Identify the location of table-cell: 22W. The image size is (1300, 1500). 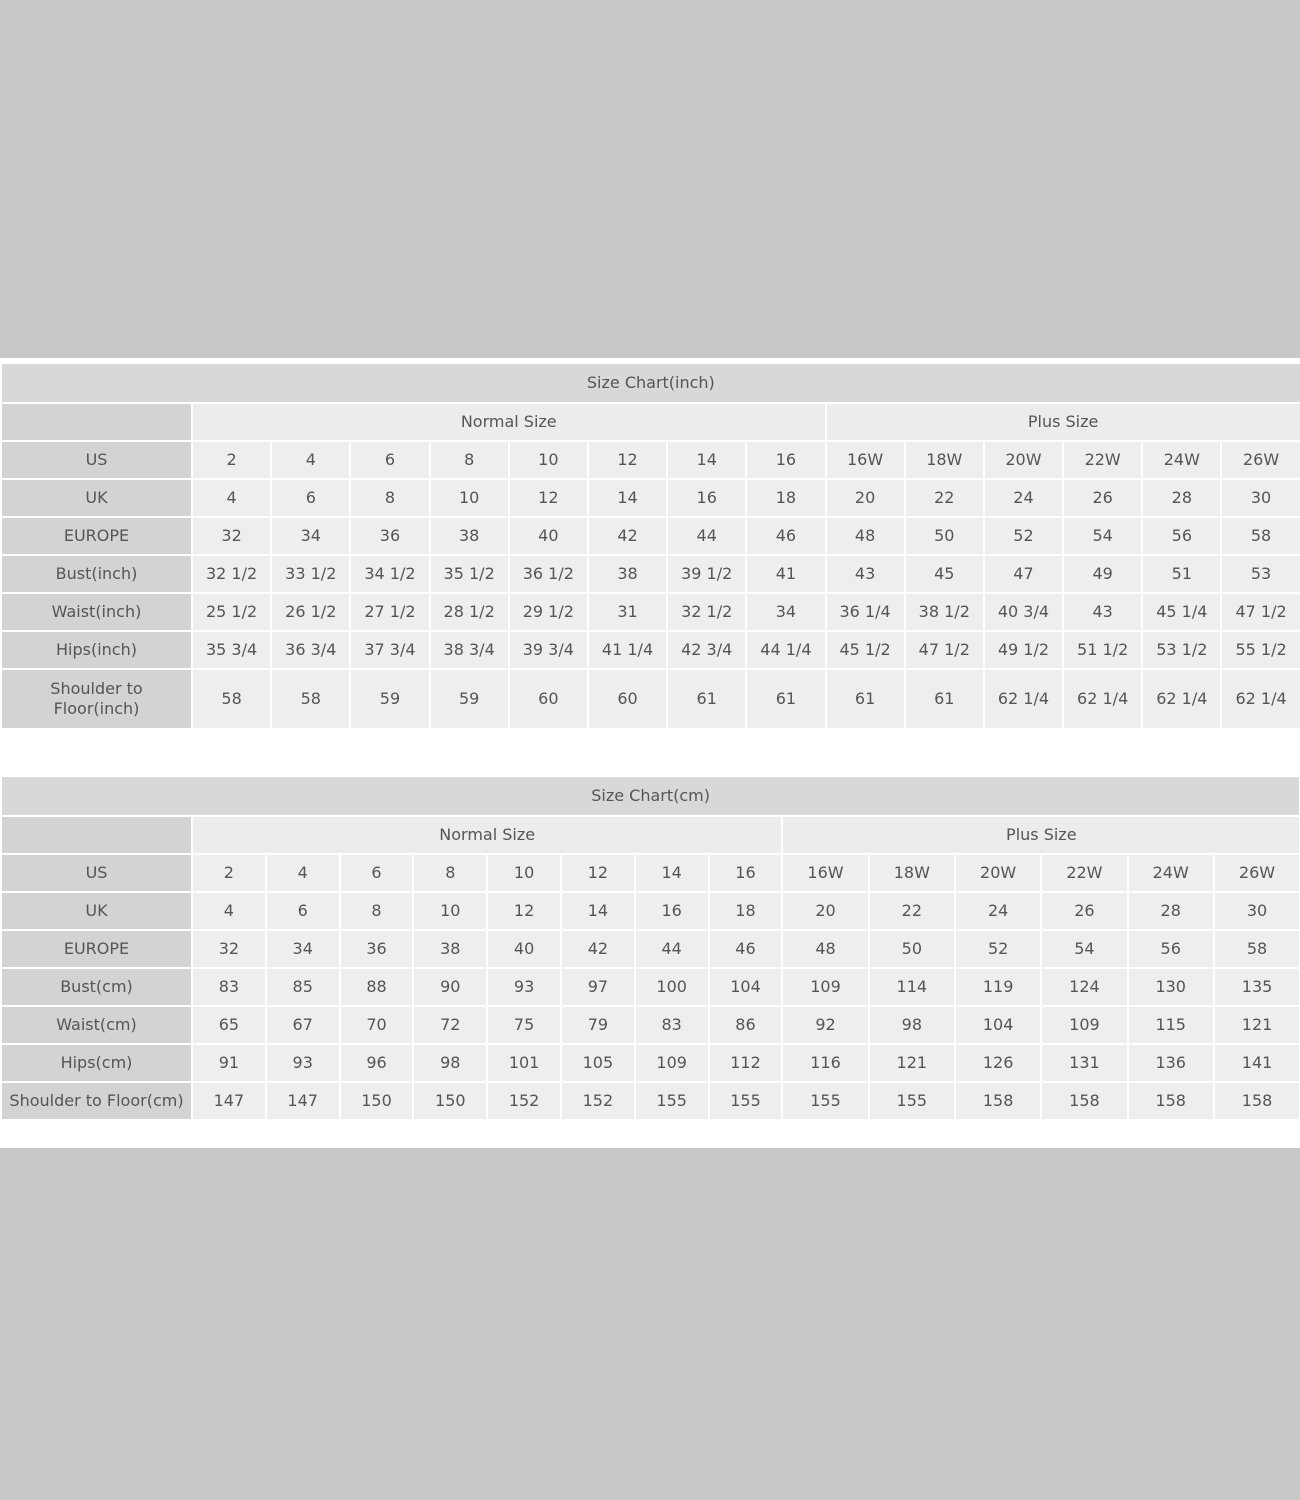
(1103, 460).